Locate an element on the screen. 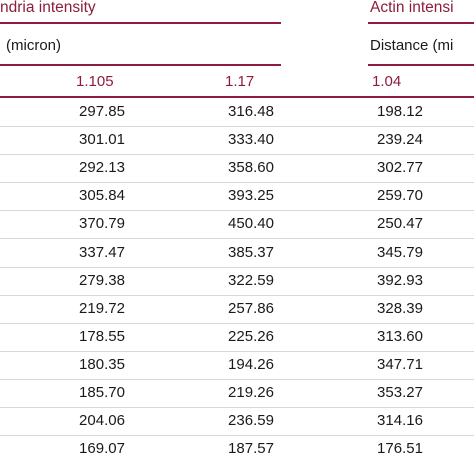 The image size is (474, 474). table-cell: 322.59 is located at coordinates (251, 280).